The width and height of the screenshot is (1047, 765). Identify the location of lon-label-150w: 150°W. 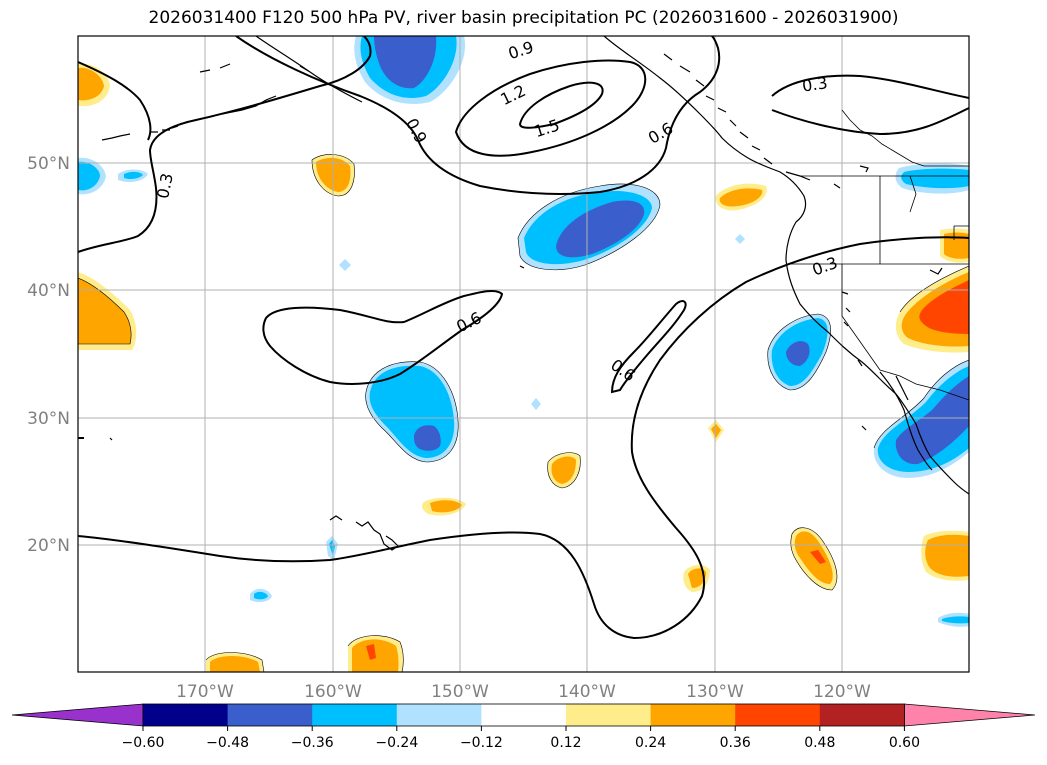
(460, 692).